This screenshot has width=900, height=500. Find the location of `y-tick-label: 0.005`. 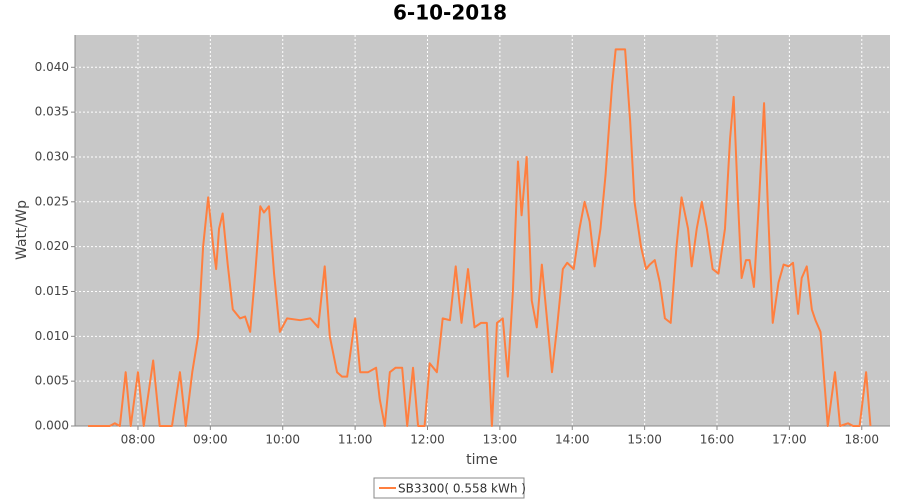

y-tick-label: 0.005 is located at coordinates (52, 381).